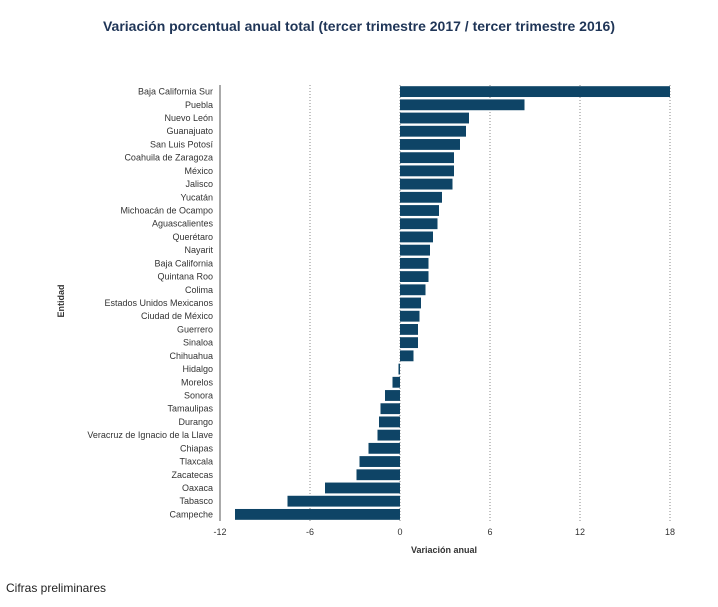  Describe the element at coordinates (199, 290) in the screenshot. I see `category-label: Colima` at that location.